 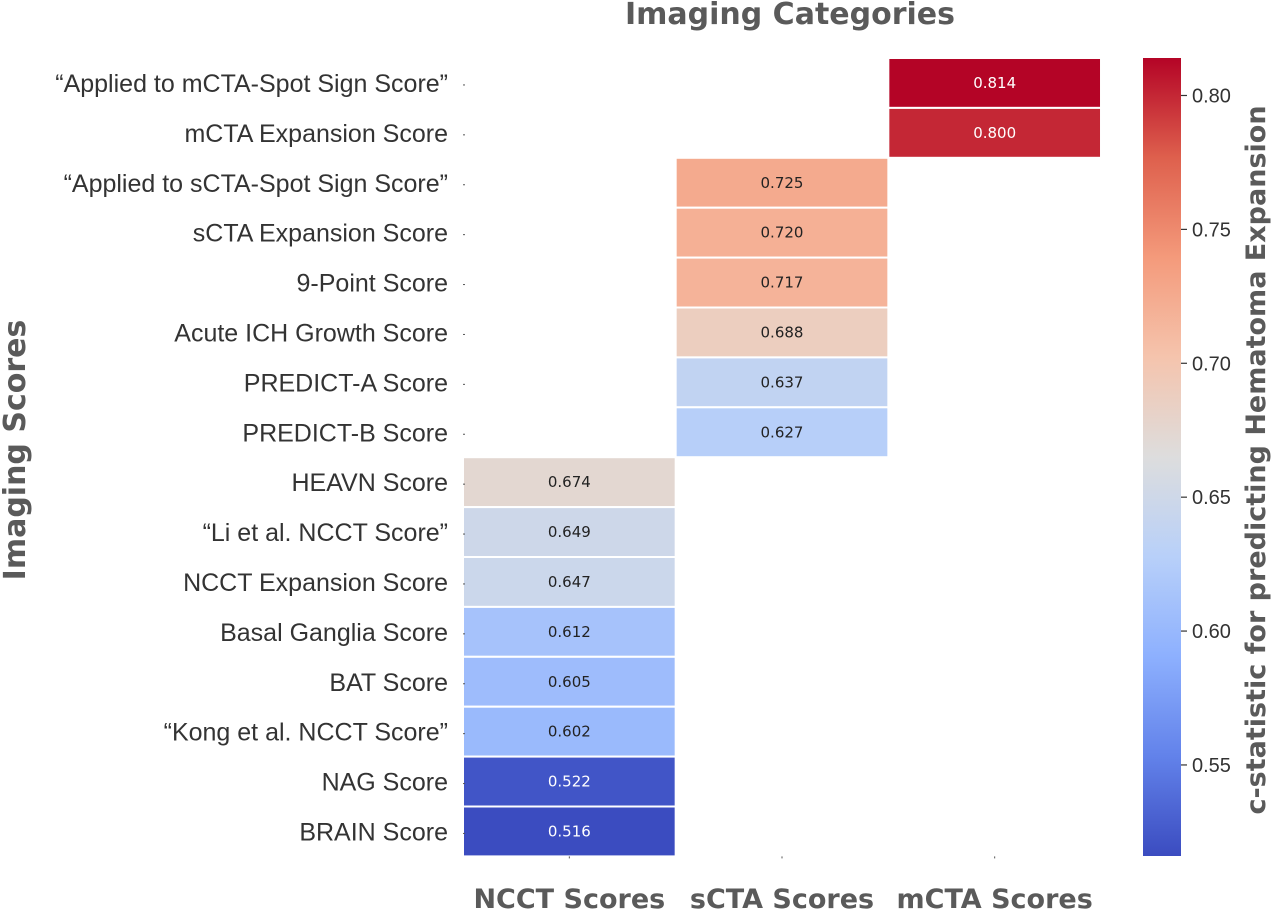 What do you see at coordinates (782, 382) in the screenshot?
I see `cell-value-label: 0.637` at bounding box center [782, 382].